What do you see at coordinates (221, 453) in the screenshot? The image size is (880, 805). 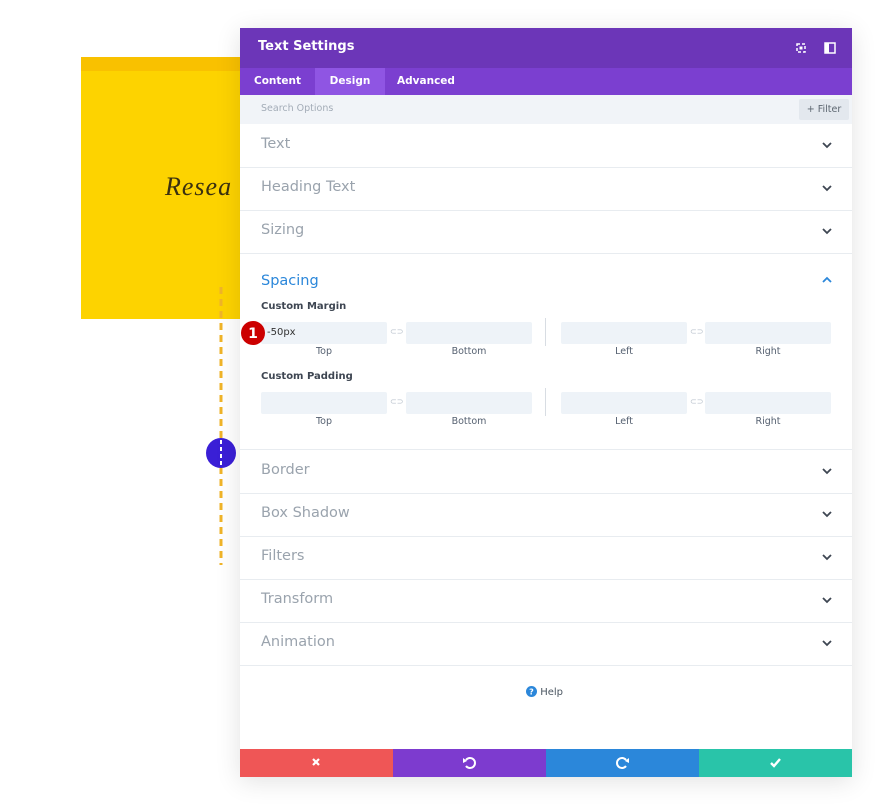 I see `drag-handle` at bounding box center [221, 453].